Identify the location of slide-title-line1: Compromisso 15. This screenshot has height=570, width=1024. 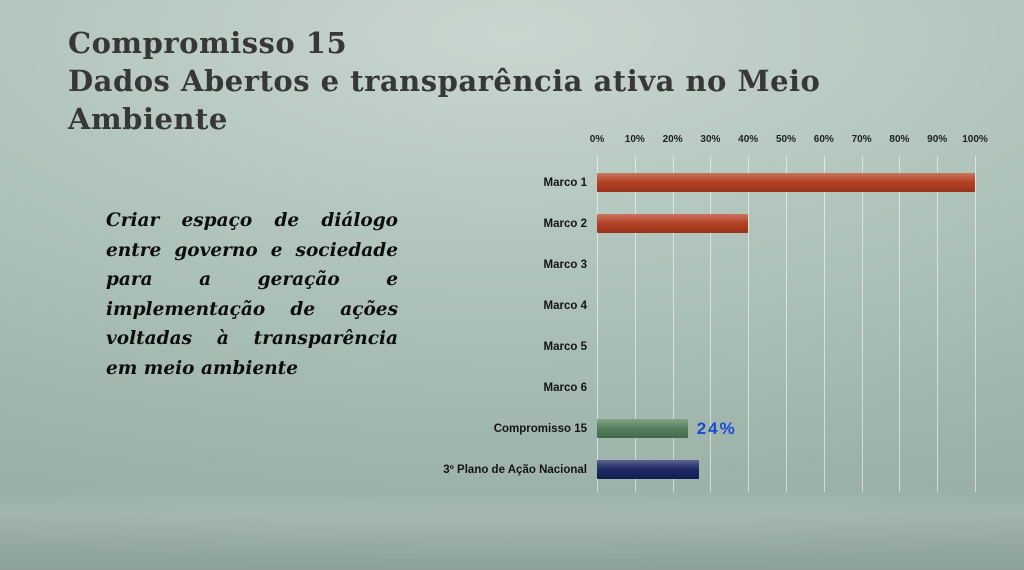
(208, 43).